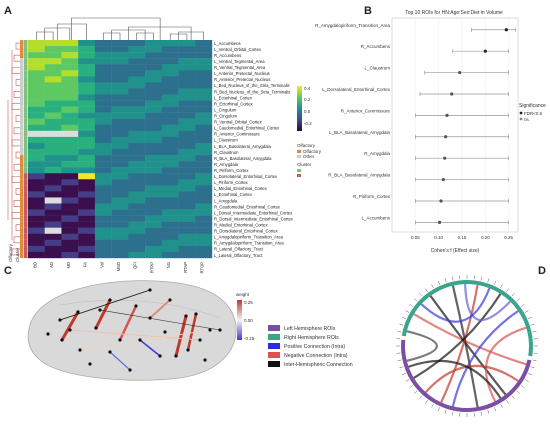 Image resolution: width=550 pixels, height=426 pixels. What do you see at coordinates (253, 212) in the screenshot?
I see `heatmap-row-label: L_Dorsal_Intermediate_Entorhinal_Cortex` at bounding box center [253, 212].